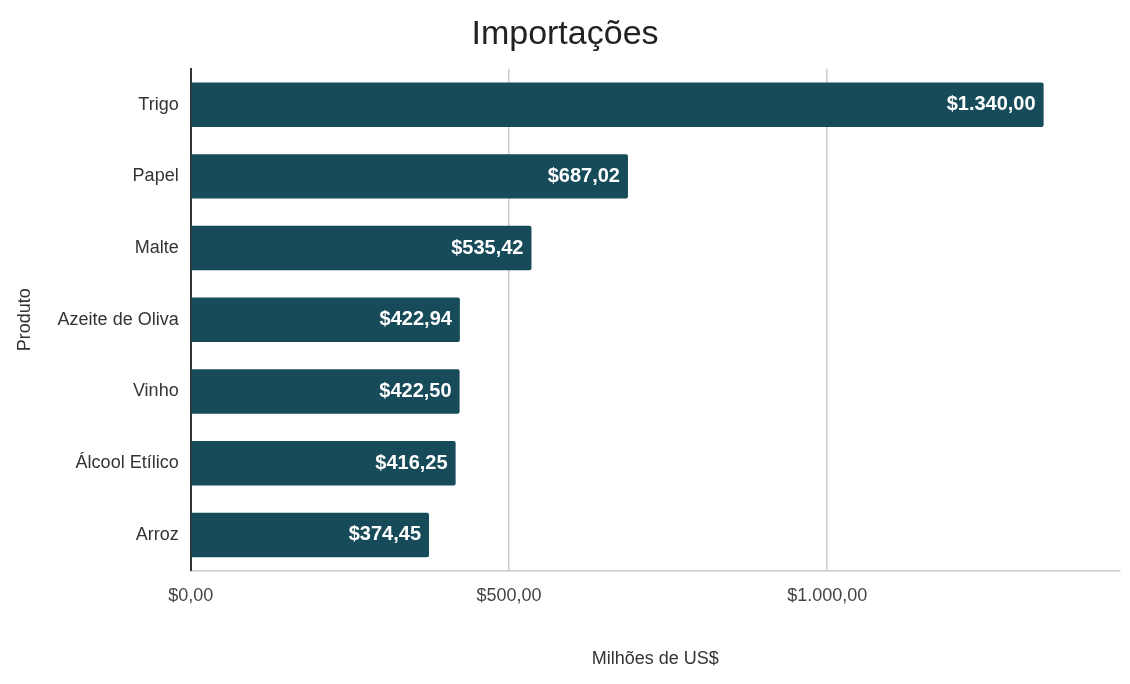  I want to click on data-label: $422,94, so click(416, 318).